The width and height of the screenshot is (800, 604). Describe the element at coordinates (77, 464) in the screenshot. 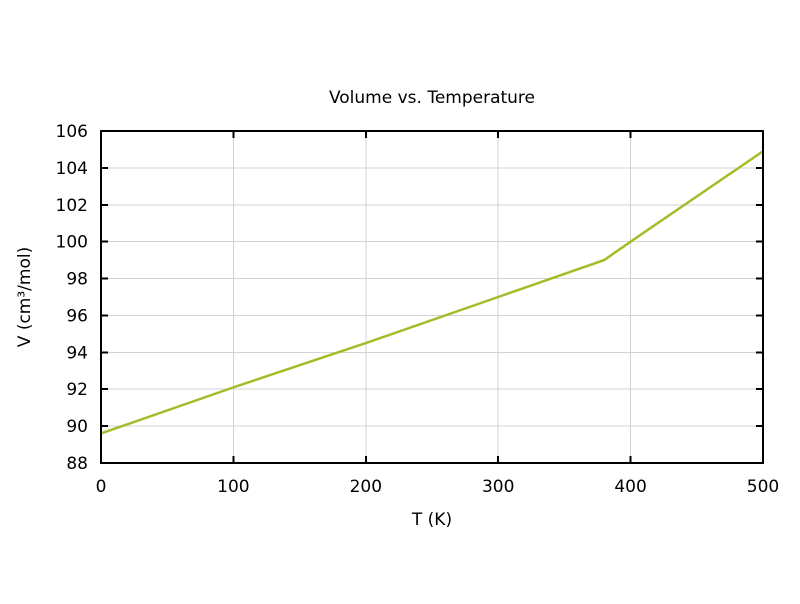

I see `y-tick-label: 88` at that location.